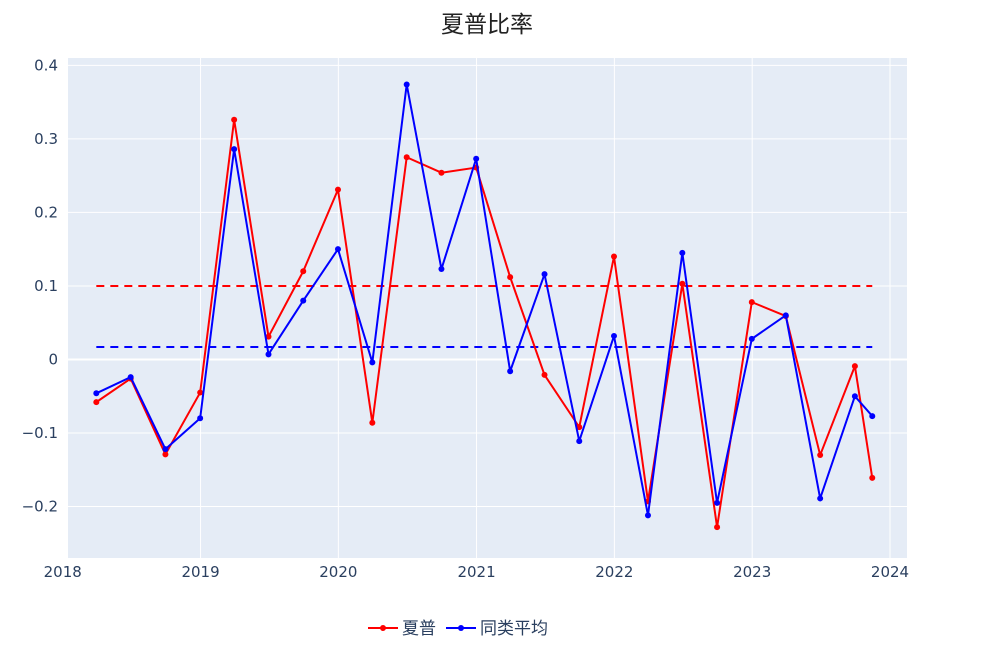  What do you see at coordinates (890, 572) in the screenshot?
I see `x-tick-label: 2024` at bounding box center [890, 572].